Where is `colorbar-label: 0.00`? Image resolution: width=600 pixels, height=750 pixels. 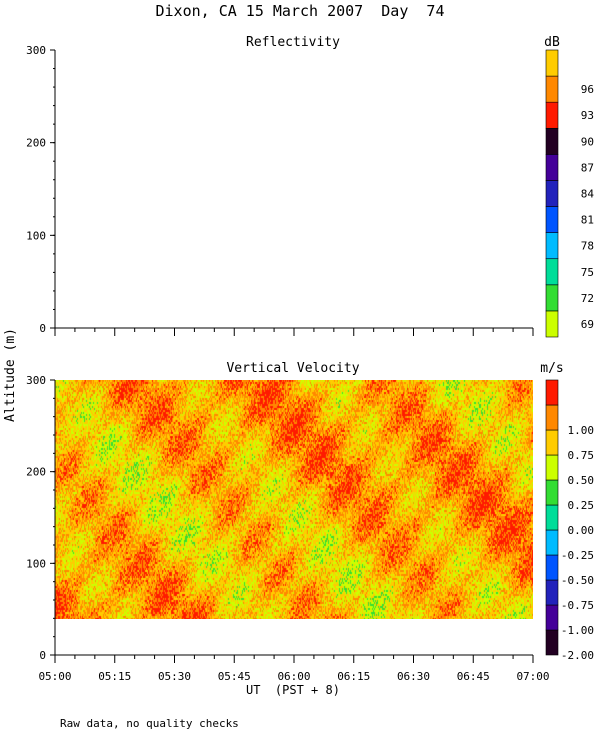 colorbar-label: 0.00 is located at coordinates (581, 530).